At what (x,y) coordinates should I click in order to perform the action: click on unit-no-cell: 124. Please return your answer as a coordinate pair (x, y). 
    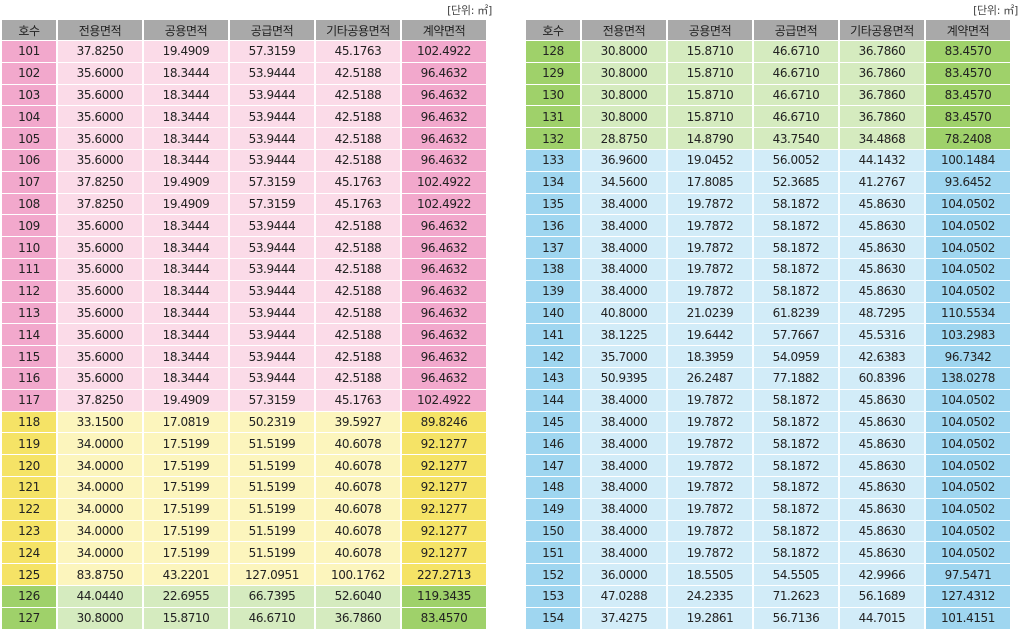
    Looking at the image, I should click on (29, 553).